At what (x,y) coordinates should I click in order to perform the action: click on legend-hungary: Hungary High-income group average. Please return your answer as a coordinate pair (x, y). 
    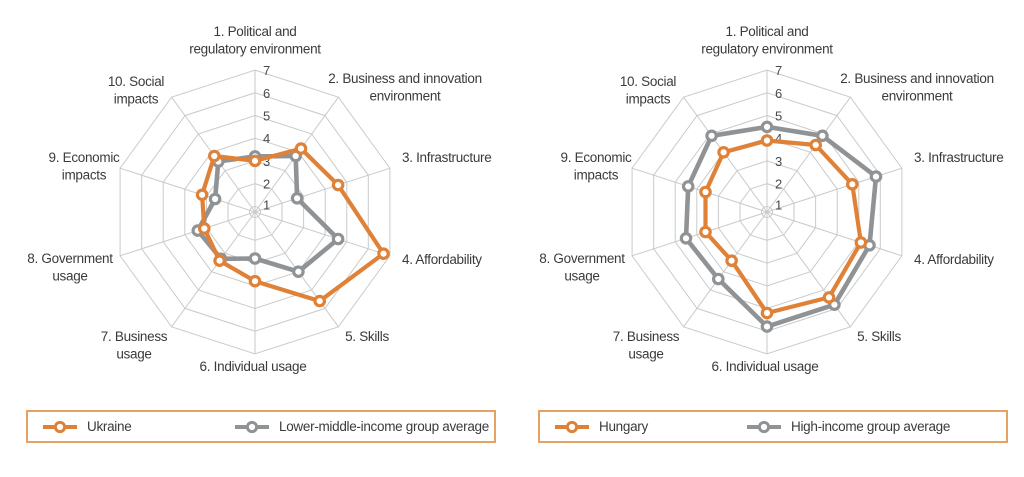
    Looking at the image, I should click on (773, 426).